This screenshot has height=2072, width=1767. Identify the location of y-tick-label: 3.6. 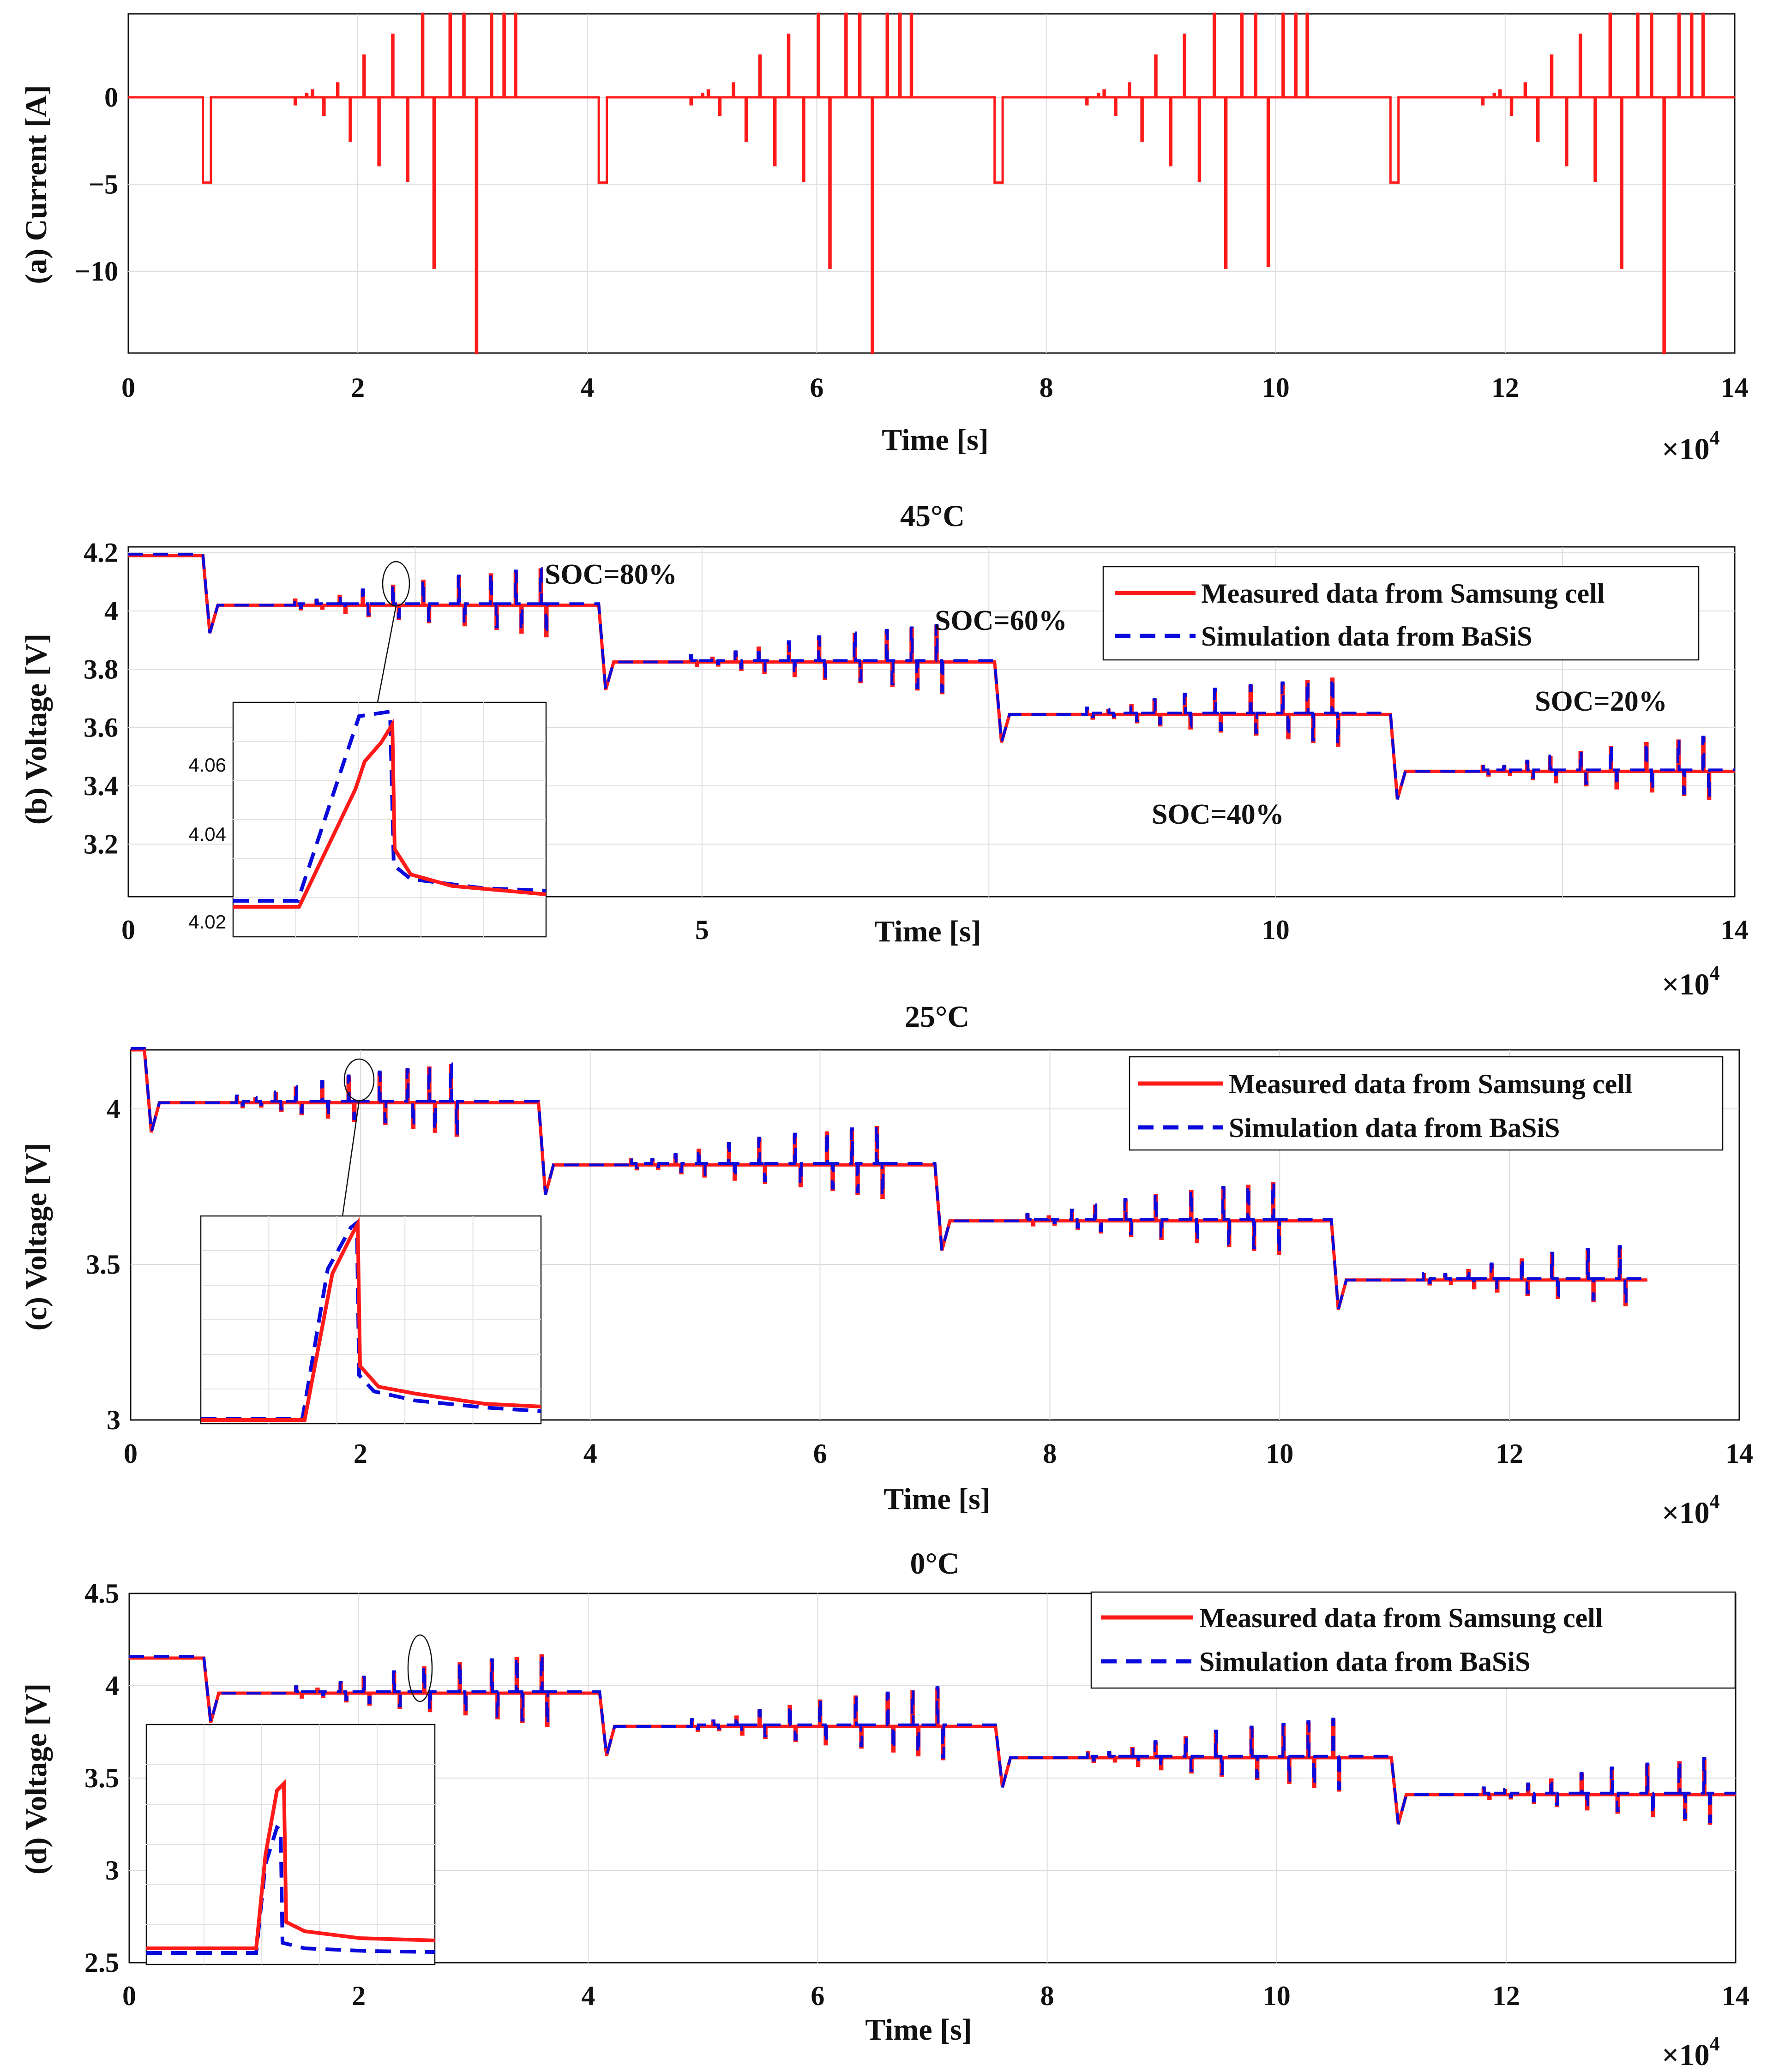
(101, 728).